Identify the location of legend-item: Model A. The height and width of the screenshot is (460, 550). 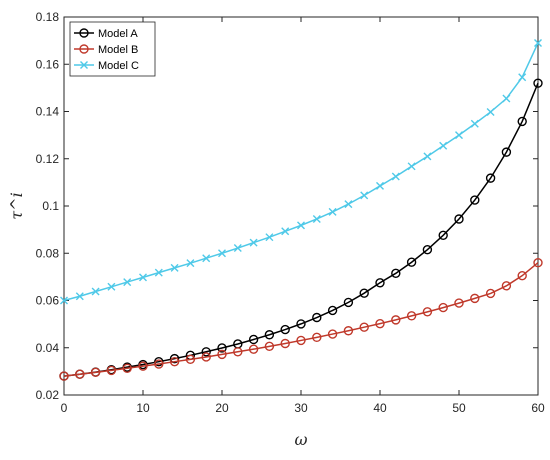
(106, 34).